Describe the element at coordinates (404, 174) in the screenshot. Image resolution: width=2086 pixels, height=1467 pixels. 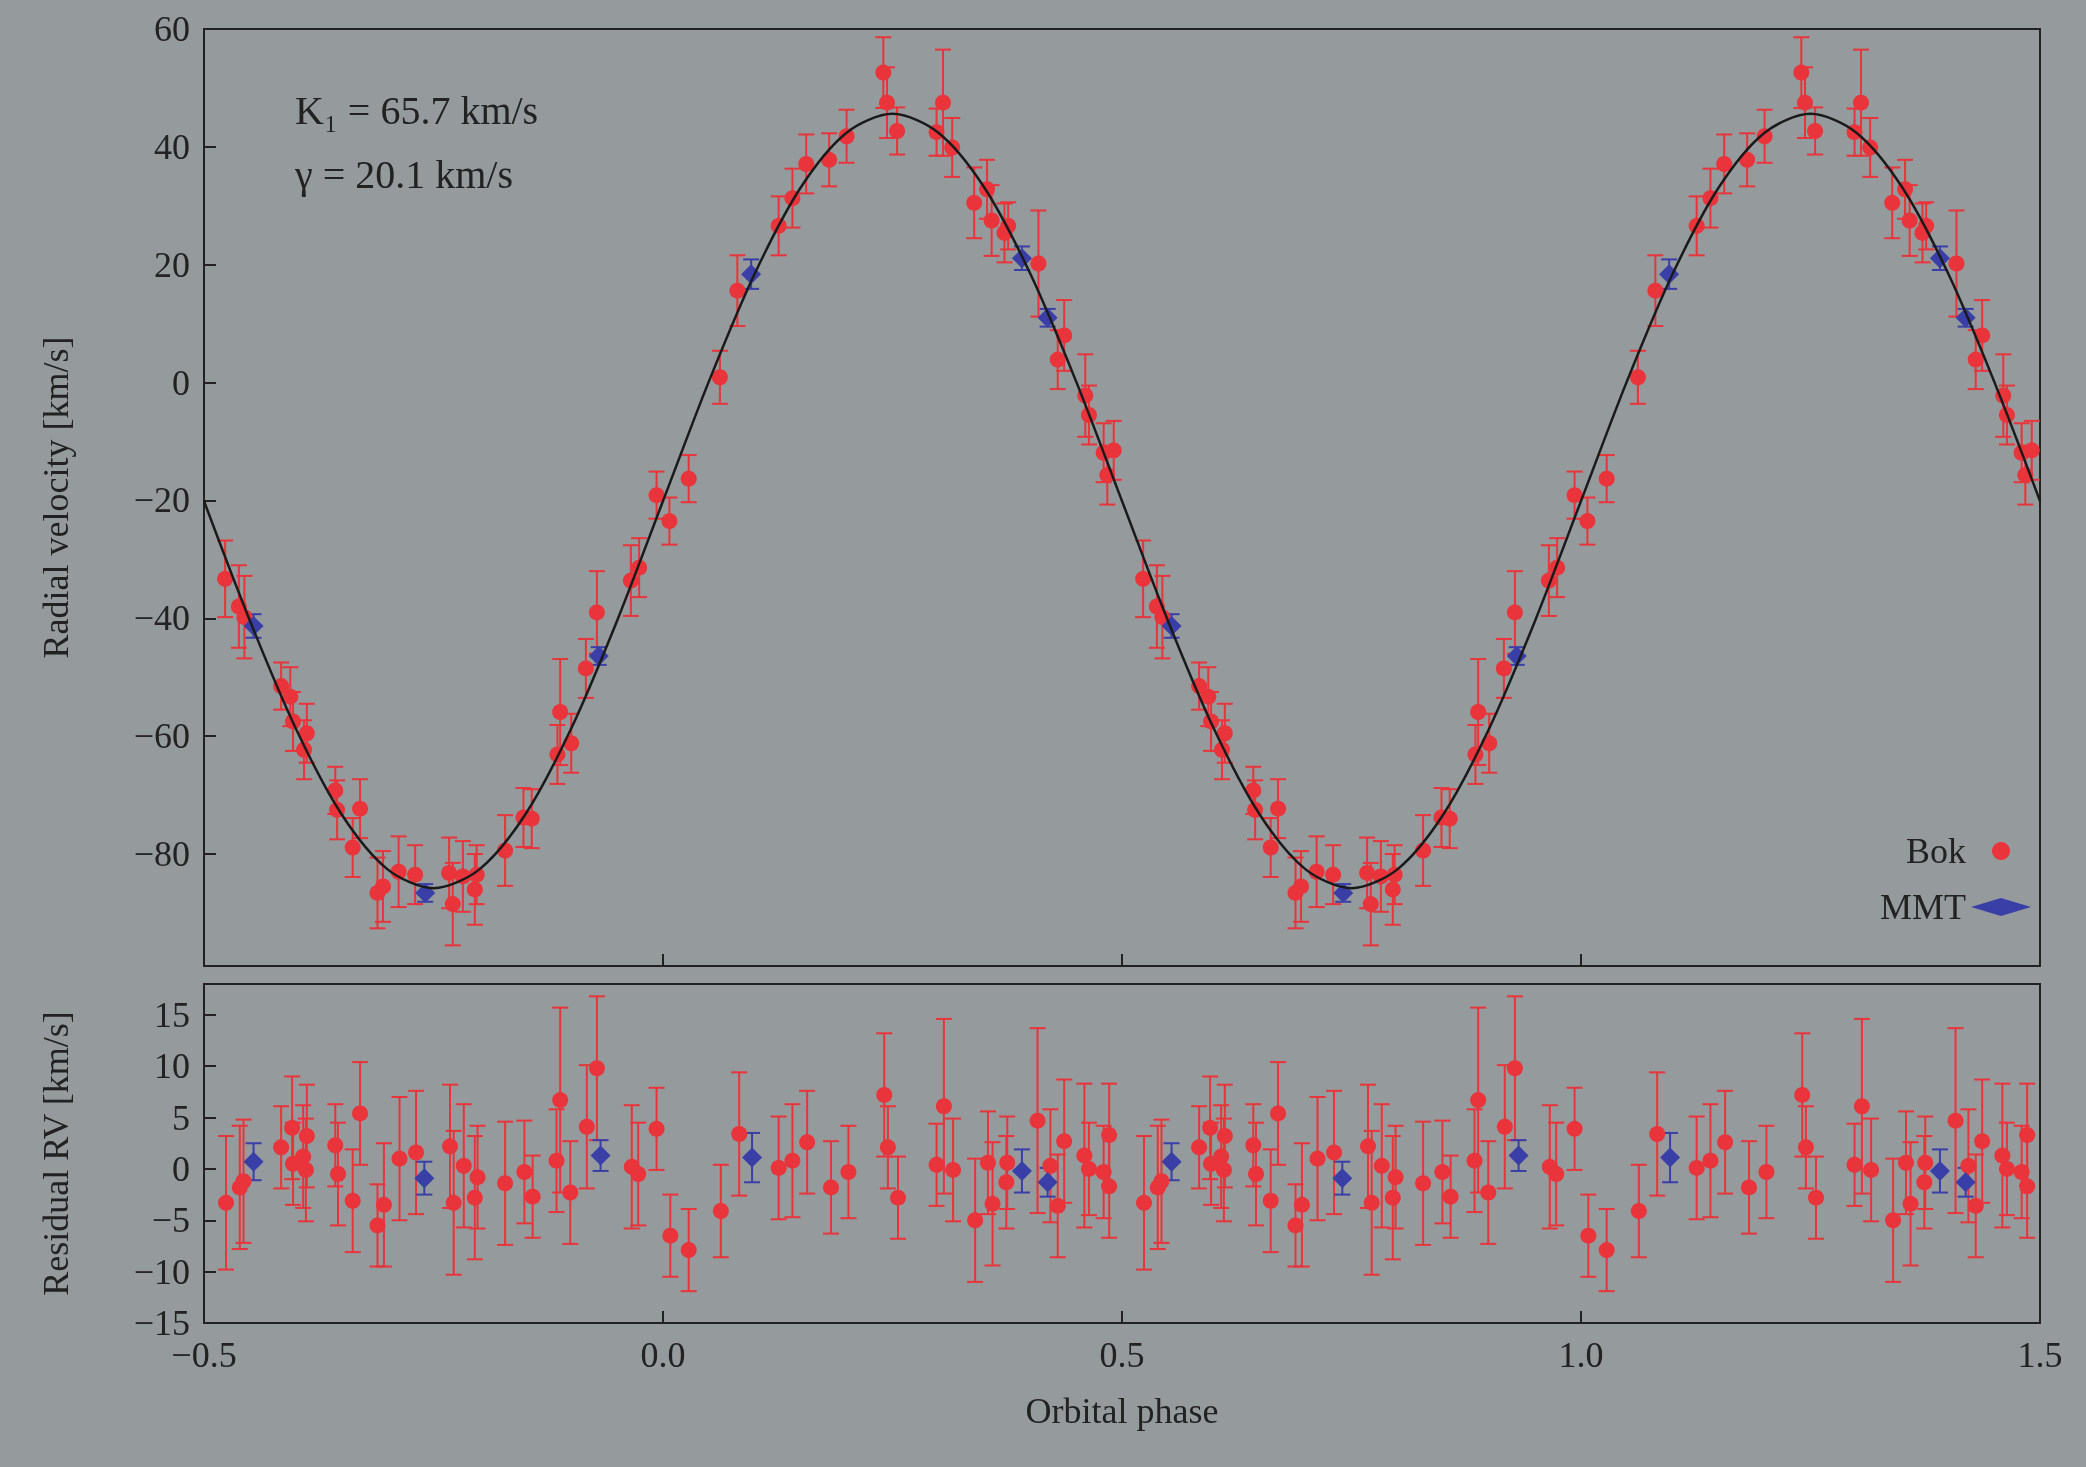
I see `annotation: γ = 20.1 km/s` at that location.